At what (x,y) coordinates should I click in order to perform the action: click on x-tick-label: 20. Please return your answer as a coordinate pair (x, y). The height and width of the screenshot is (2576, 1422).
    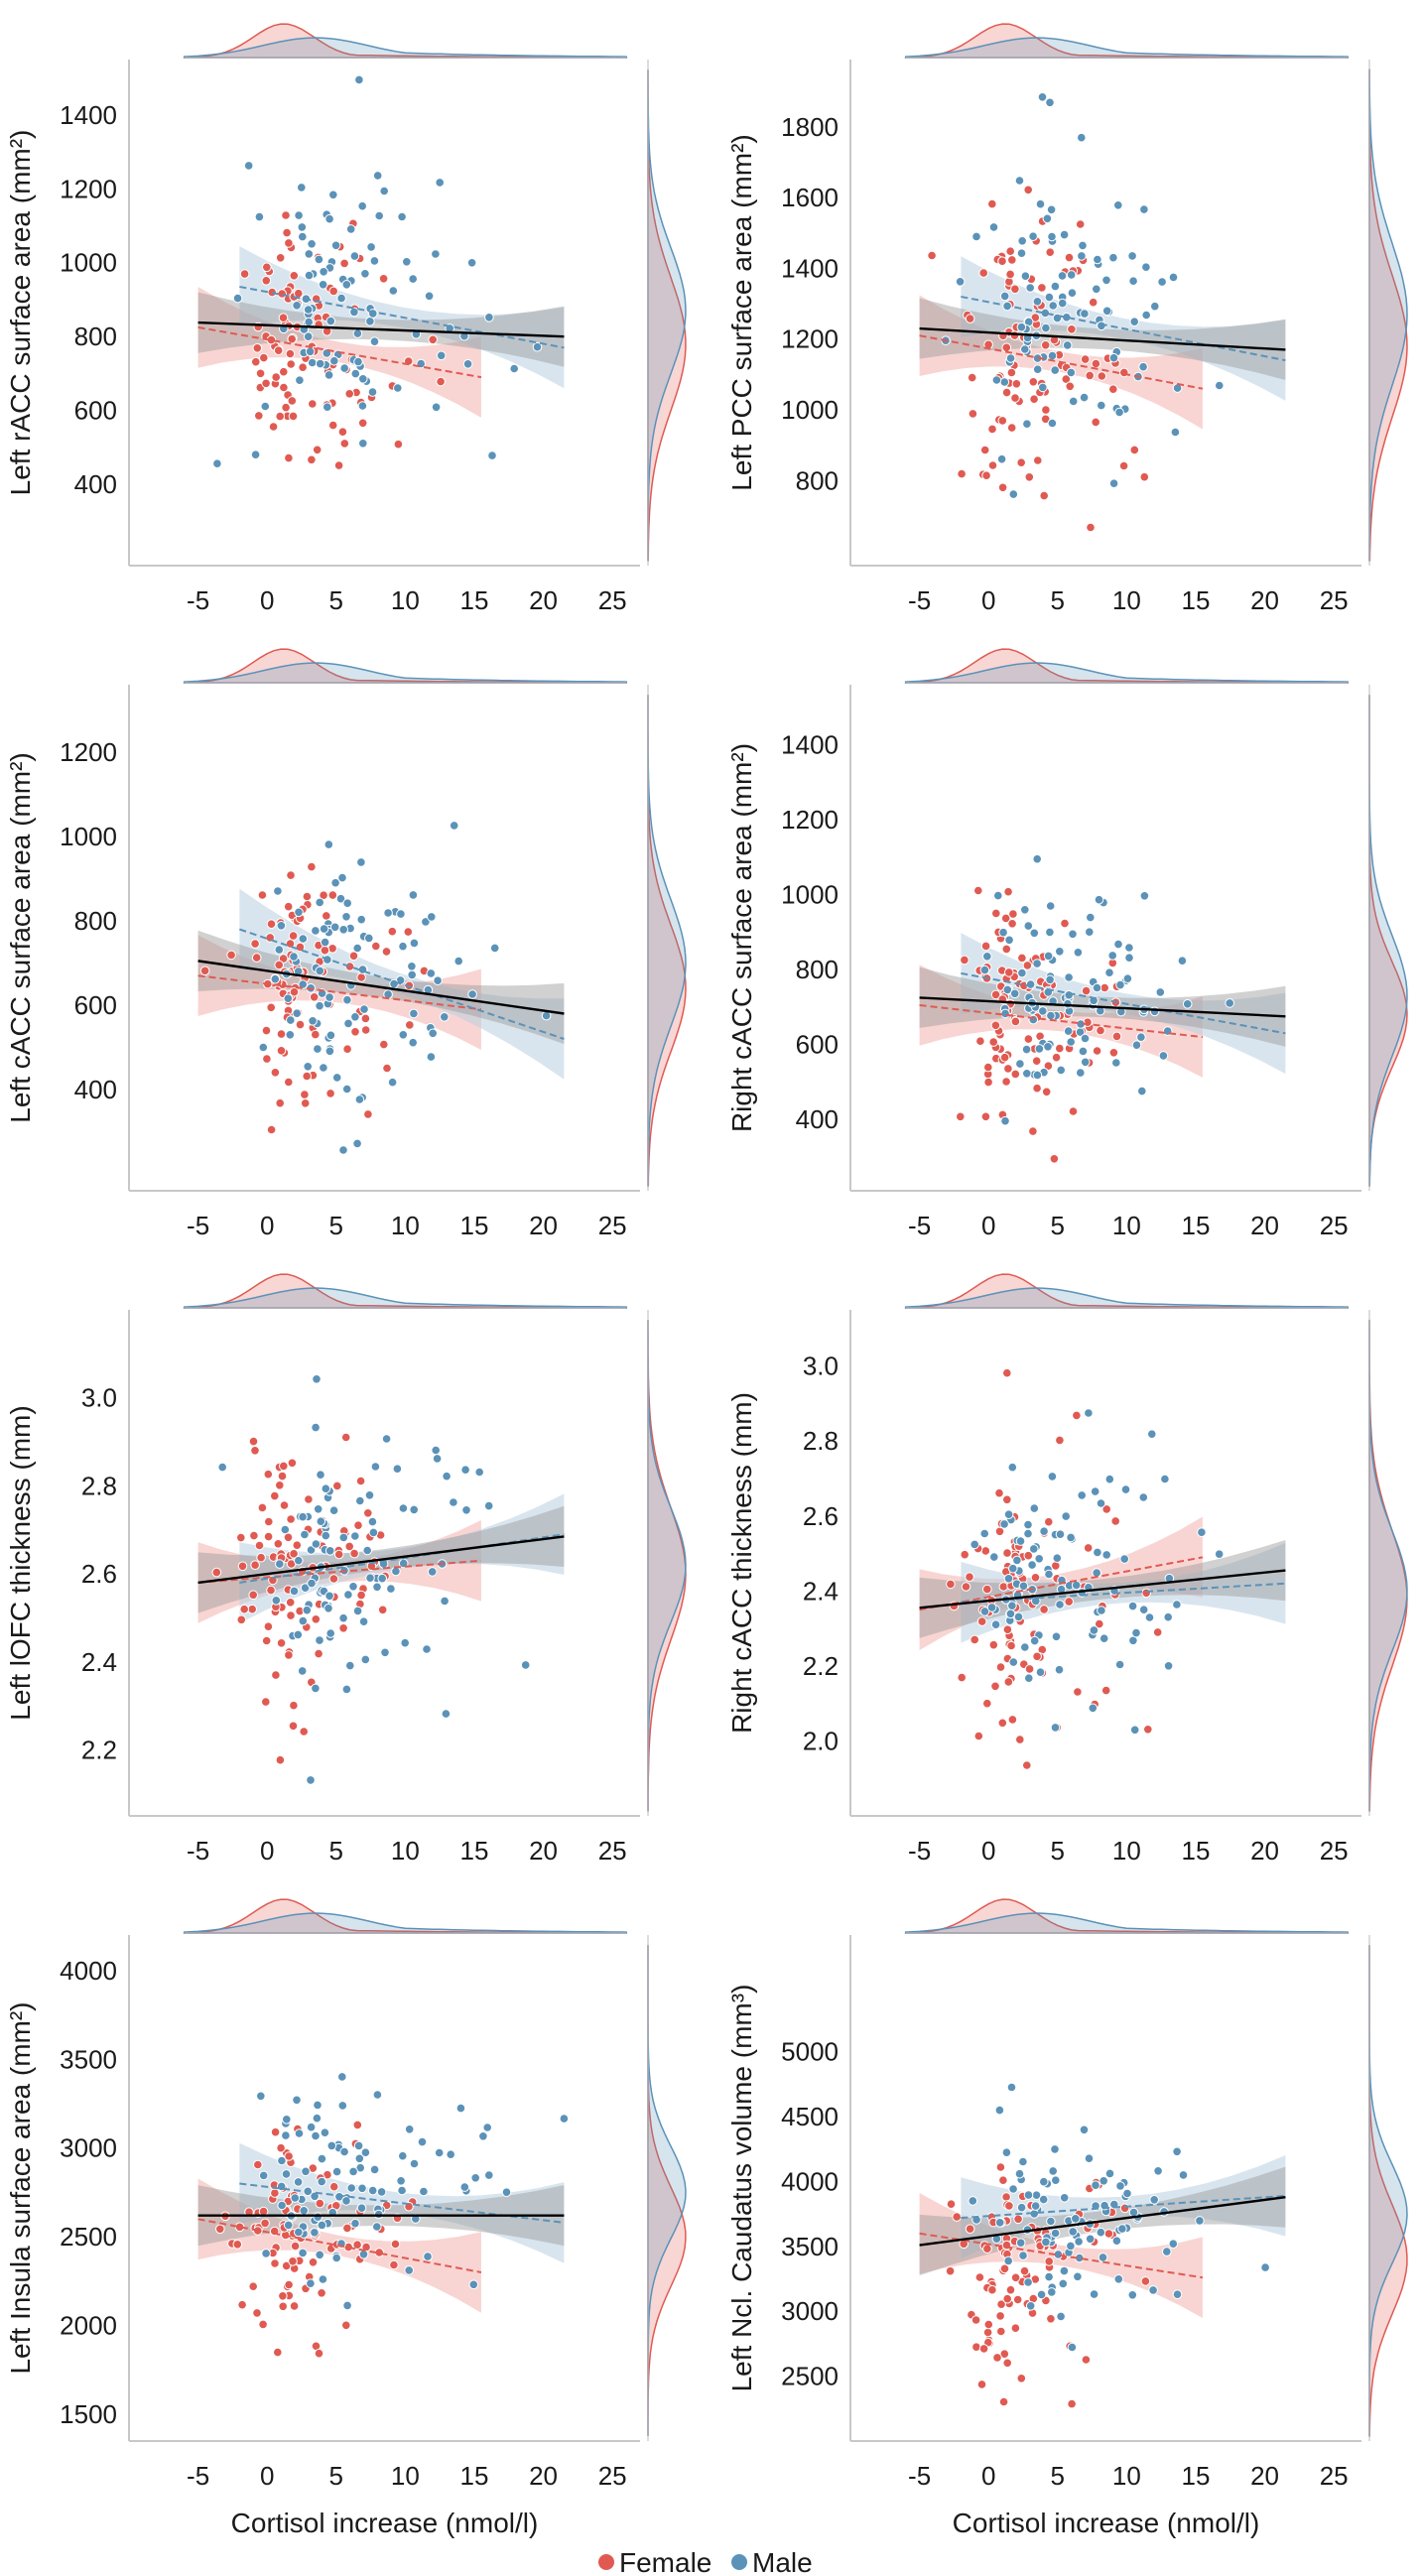
    Looking at the image, I should click on (1265, 1851).